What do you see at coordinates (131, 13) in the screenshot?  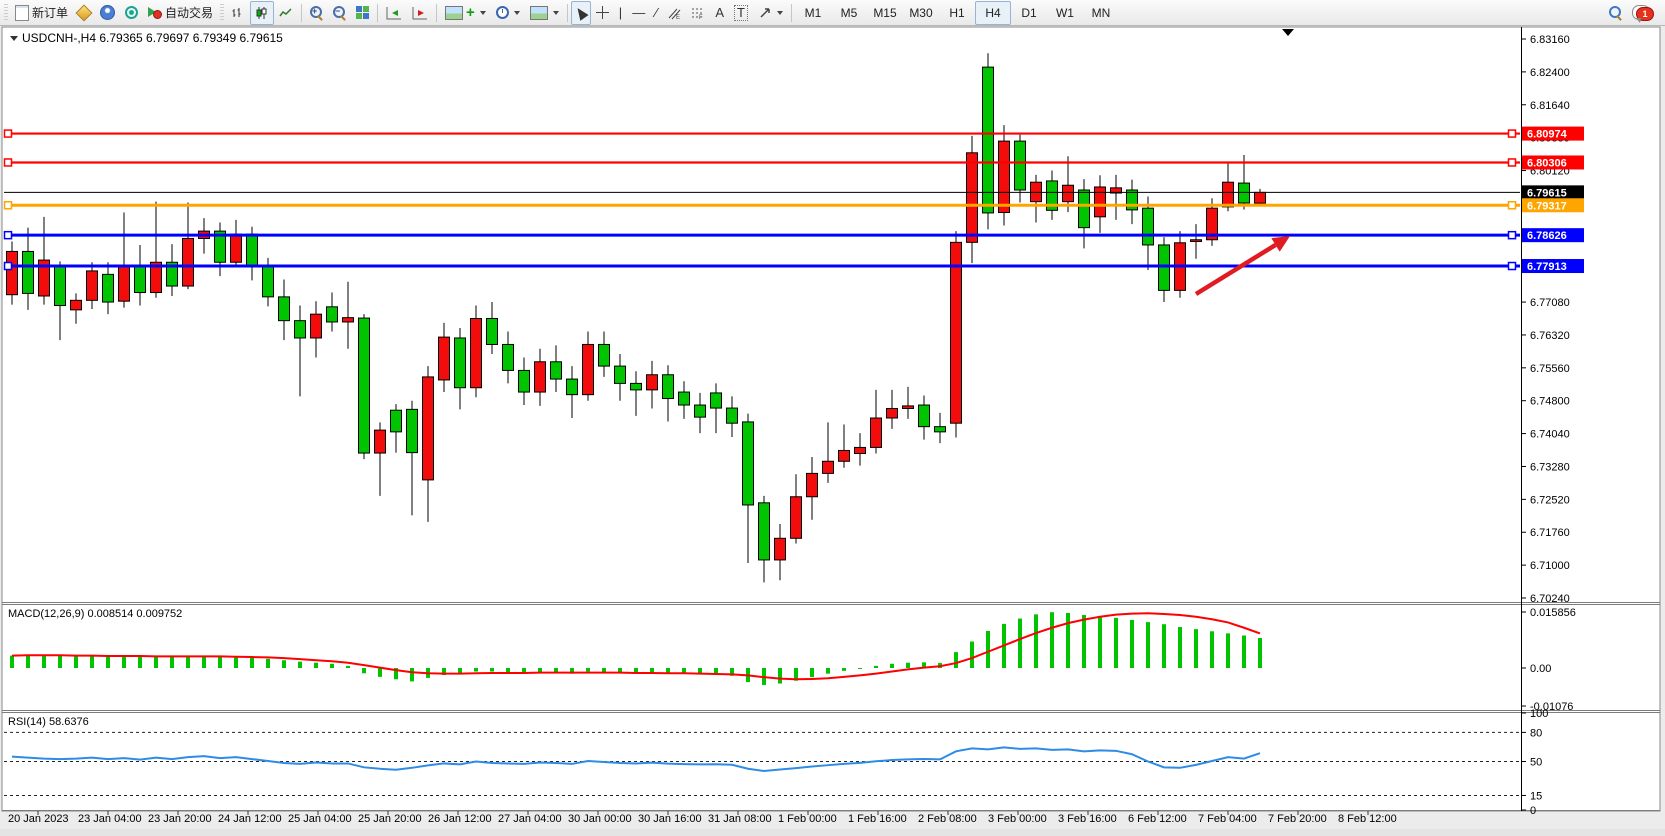 I see `broadcast-button` at bounding box center [131, 13].